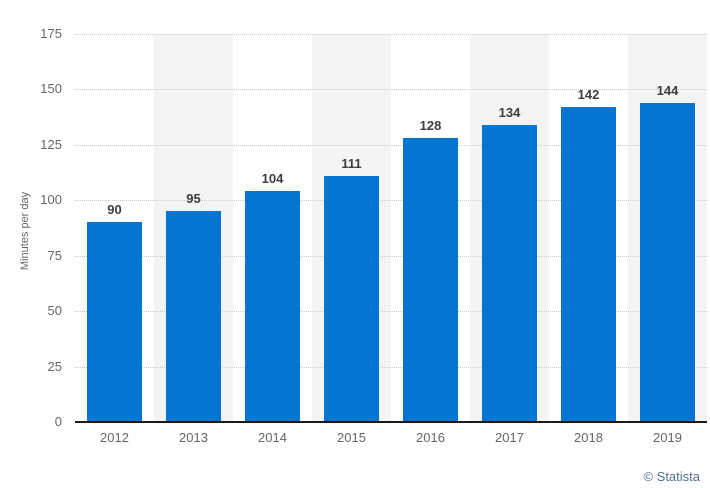  I want to click on statista-credit-link: © Statista, so click(671, 476).